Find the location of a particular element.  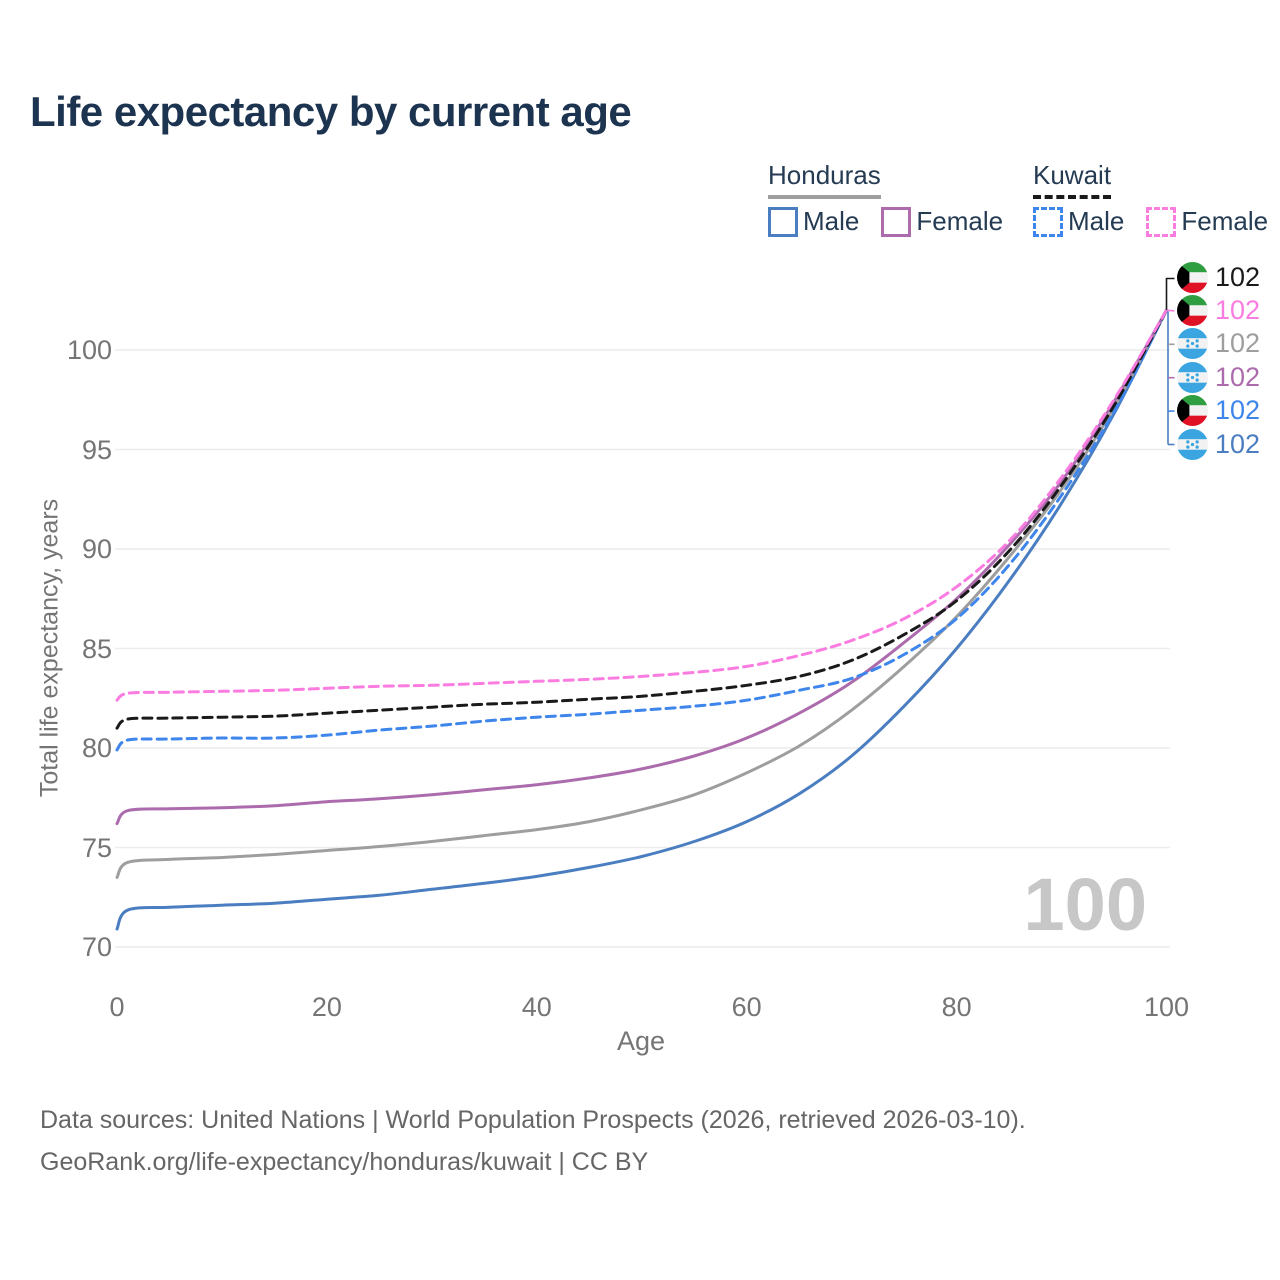

legend-label-honduras-female: Female is located at coordinates (960, 221).